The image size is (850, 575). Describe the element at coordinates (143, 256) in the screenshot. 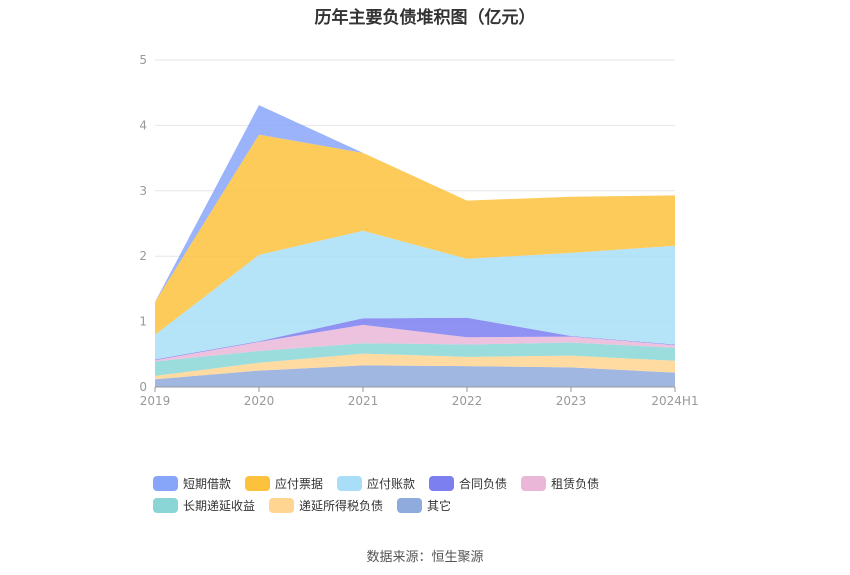

I see `y-tick-label: 2` at that location.